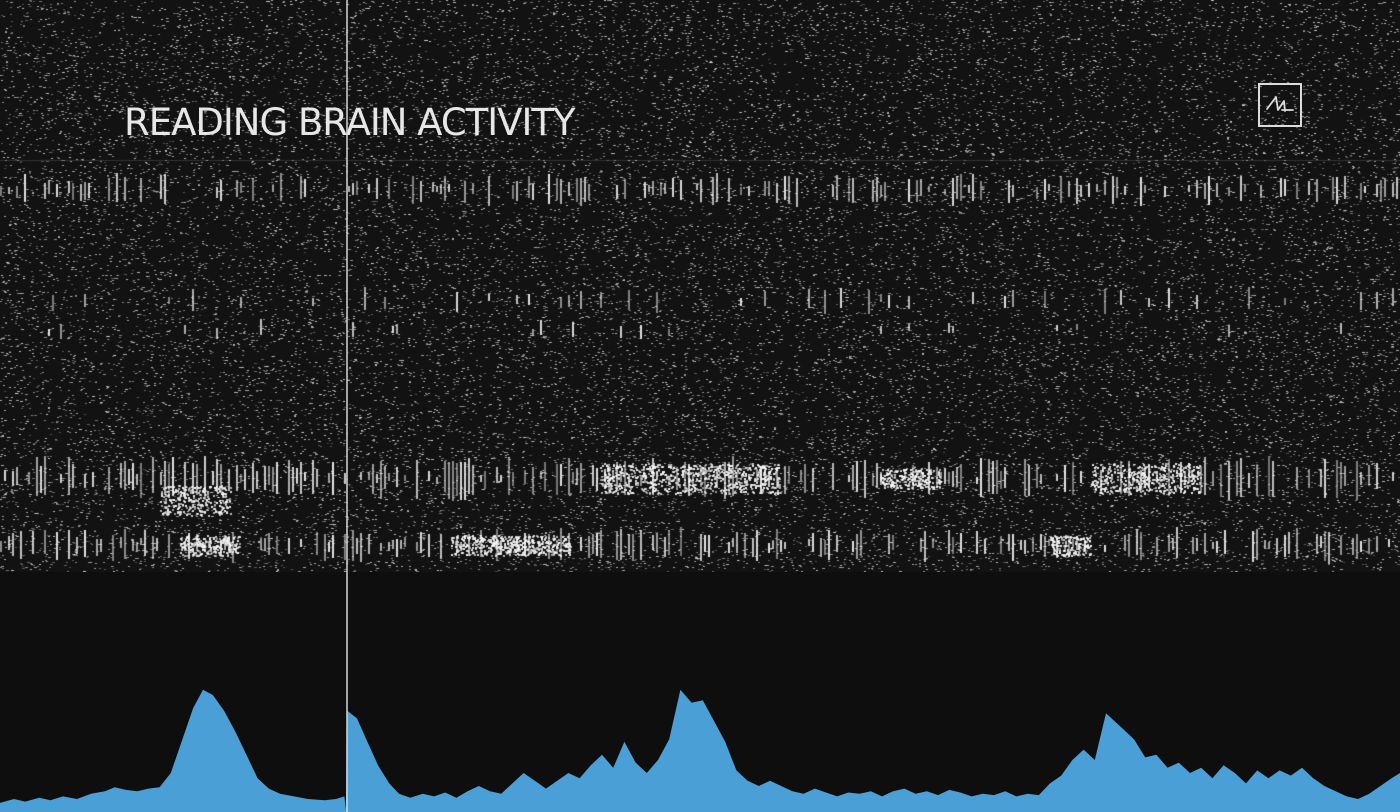 The height and width of the screenshot is (812, 1400). I want to click on logo-button, so click(1280, 105).